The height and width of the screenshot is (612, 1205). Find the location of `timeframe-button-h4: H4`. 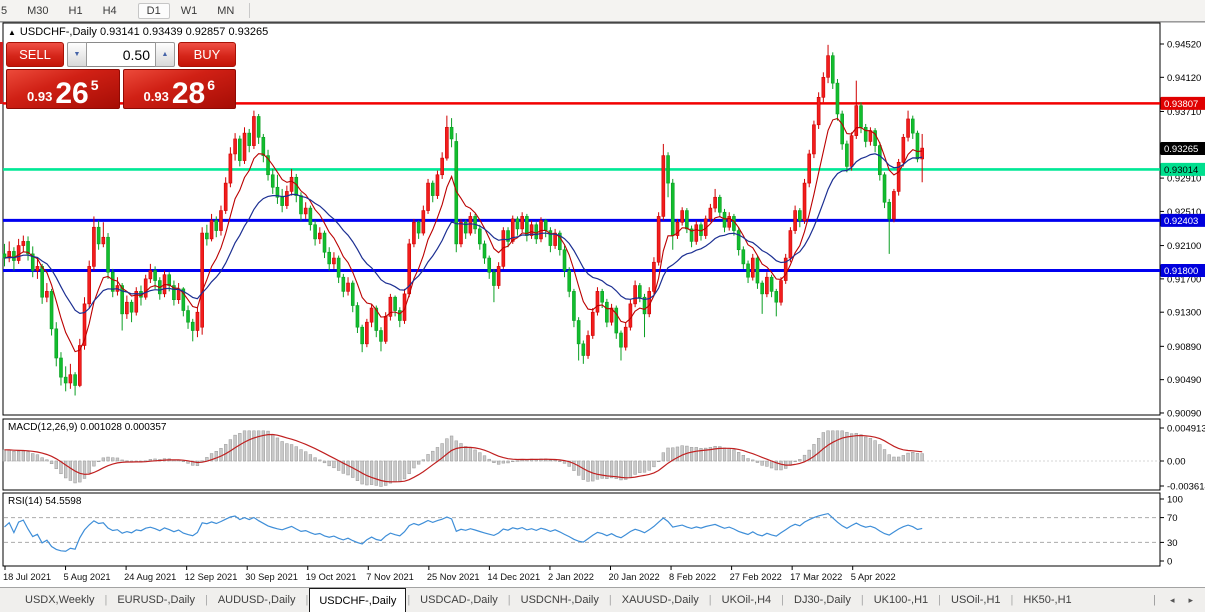

timeframe-button-h4: H4 is located at coordinates (109, 10).